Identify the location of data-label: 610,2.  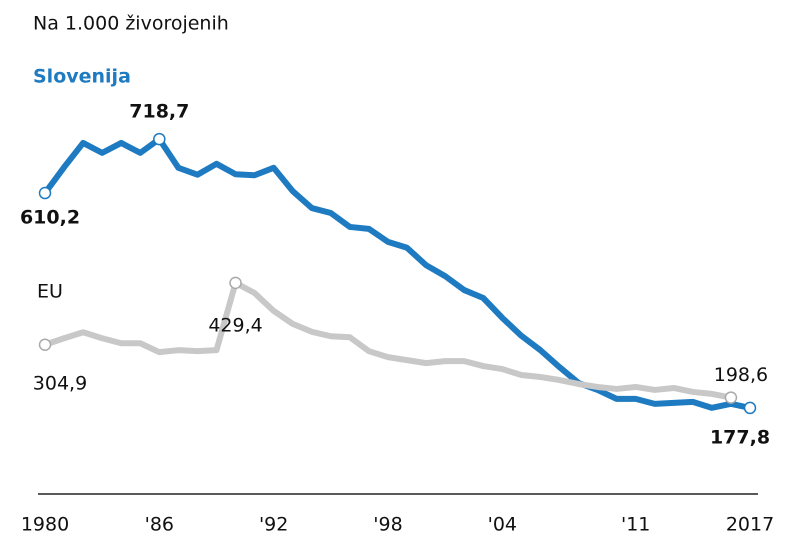
(50, 218).